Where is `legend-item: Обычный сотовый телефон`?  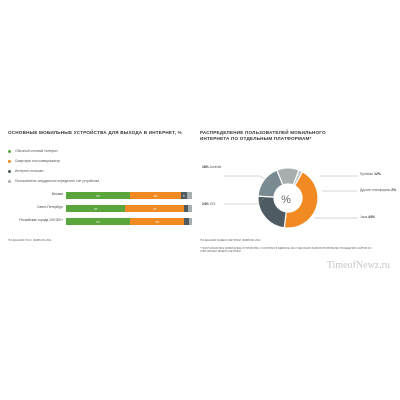
legend-item: Обычный сотовый телефон is located at coordinates (53, 151).